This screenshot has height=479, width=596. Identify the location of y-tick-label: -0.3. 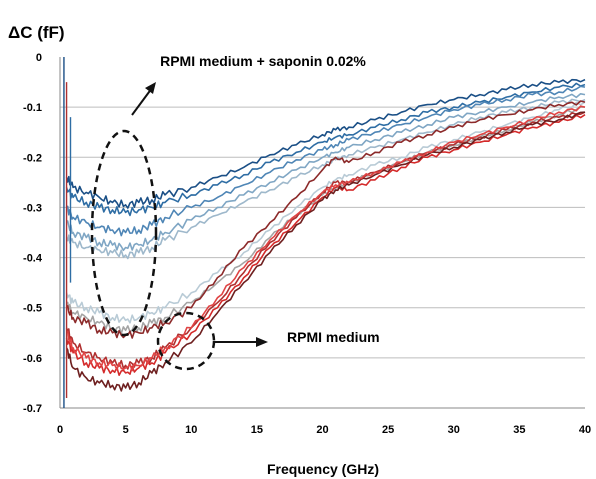
(32, 208).